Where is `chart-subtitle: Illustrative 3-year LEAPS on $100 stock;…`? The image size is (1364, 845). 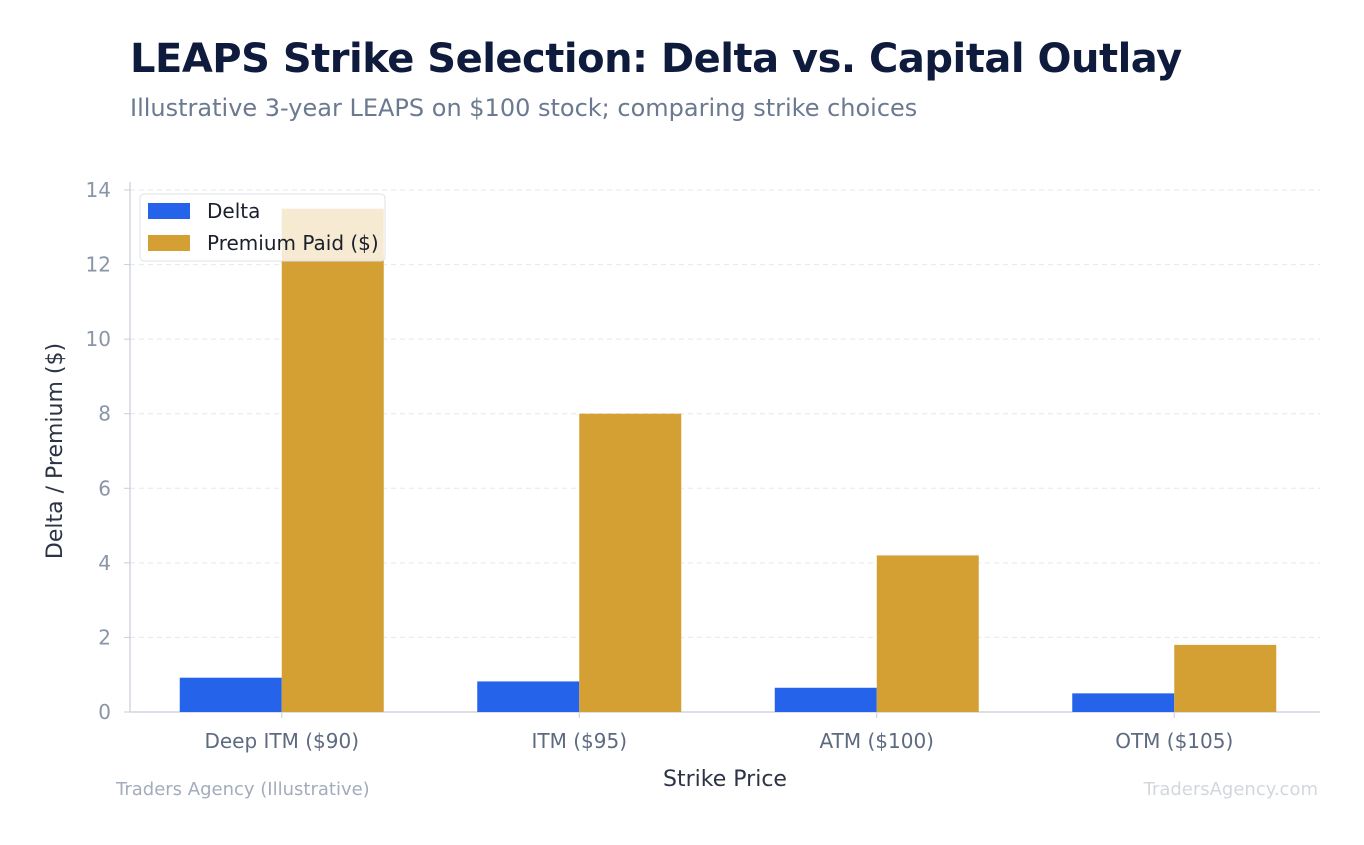 chart-subtitle: Illustrative 3-year LEAPS on $100 stock;… is located at coordinates (524, 108).